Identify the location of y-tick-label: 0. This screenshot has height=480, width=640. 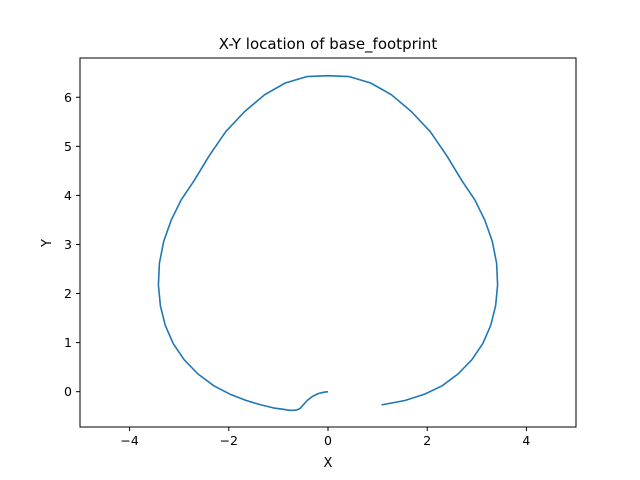
(68, 391).